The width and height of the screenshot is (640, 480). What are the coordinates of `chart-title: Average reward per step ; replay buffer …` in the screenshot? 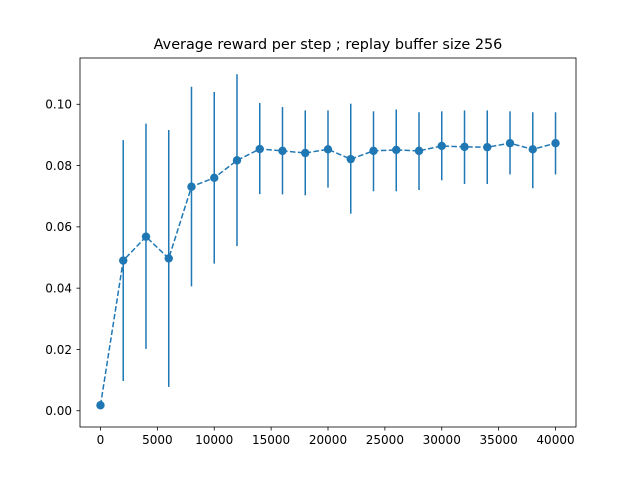 It's located at (328, 45).